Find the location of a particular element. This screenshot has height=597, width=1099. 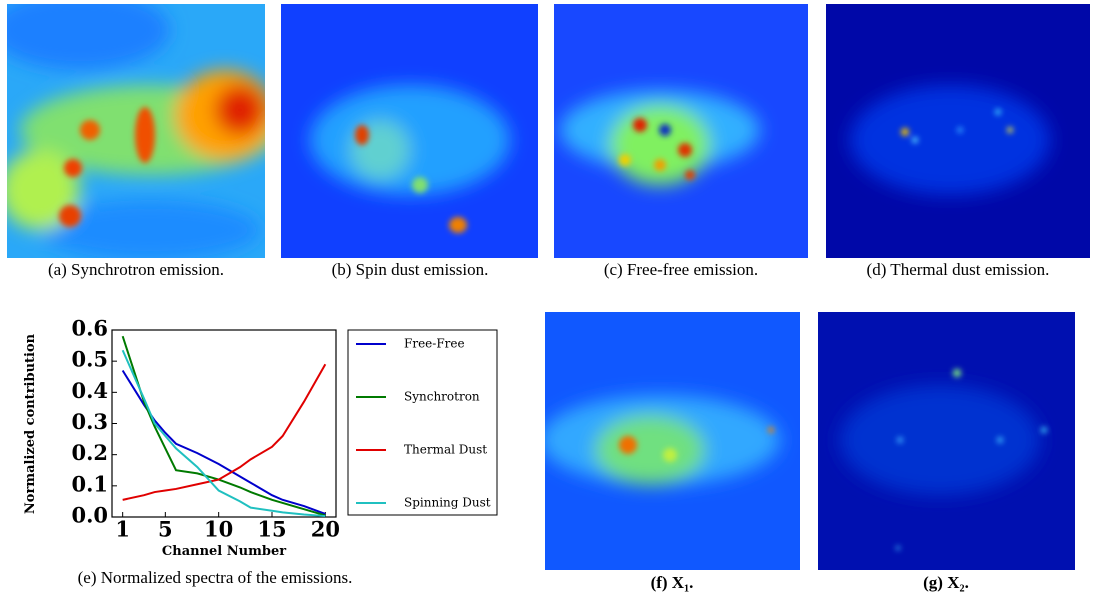

caption: (c) Free-free emission. is located at coordinates (681, 269).